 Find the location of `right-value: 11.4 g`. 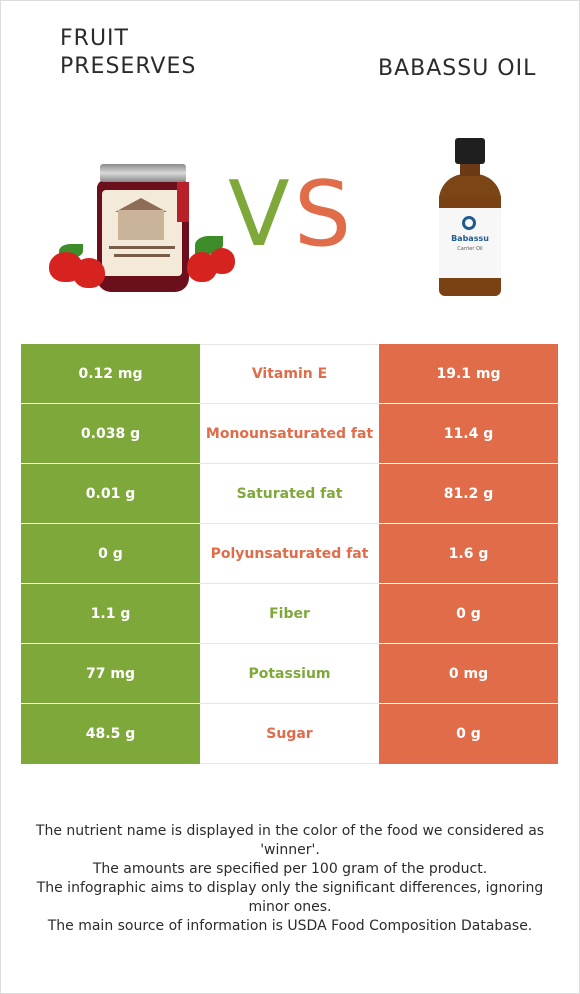

right-value: 11.4 g is located at coordinates (468, 434).